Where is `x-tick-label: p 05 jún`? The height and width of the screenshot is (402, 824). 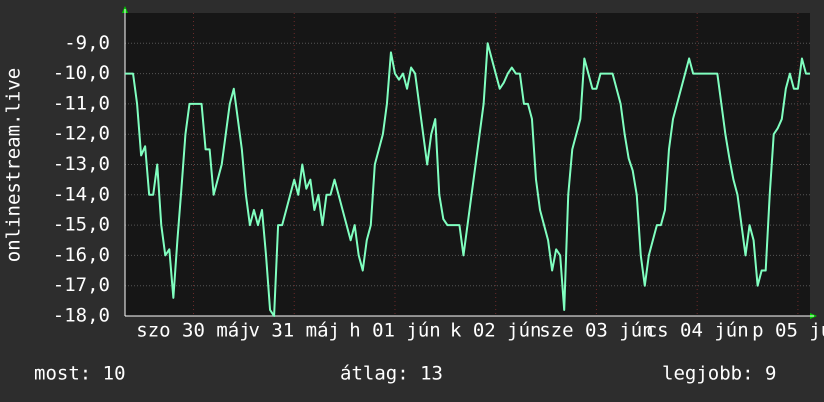
x-tick-label: p 05 jún is located at coordinates (788, 331).